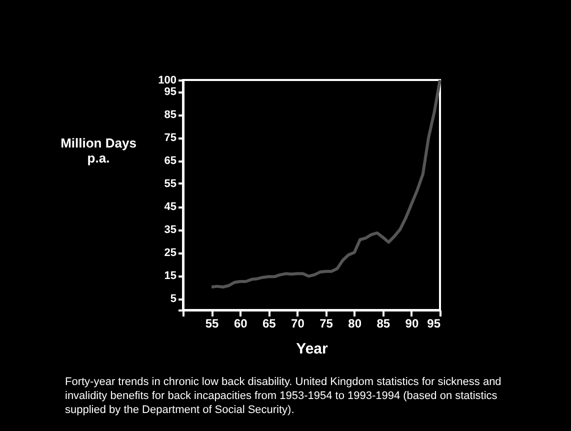 The image size is (571, 431). I want to click on y-tick-label: 75, so click(170, 138).